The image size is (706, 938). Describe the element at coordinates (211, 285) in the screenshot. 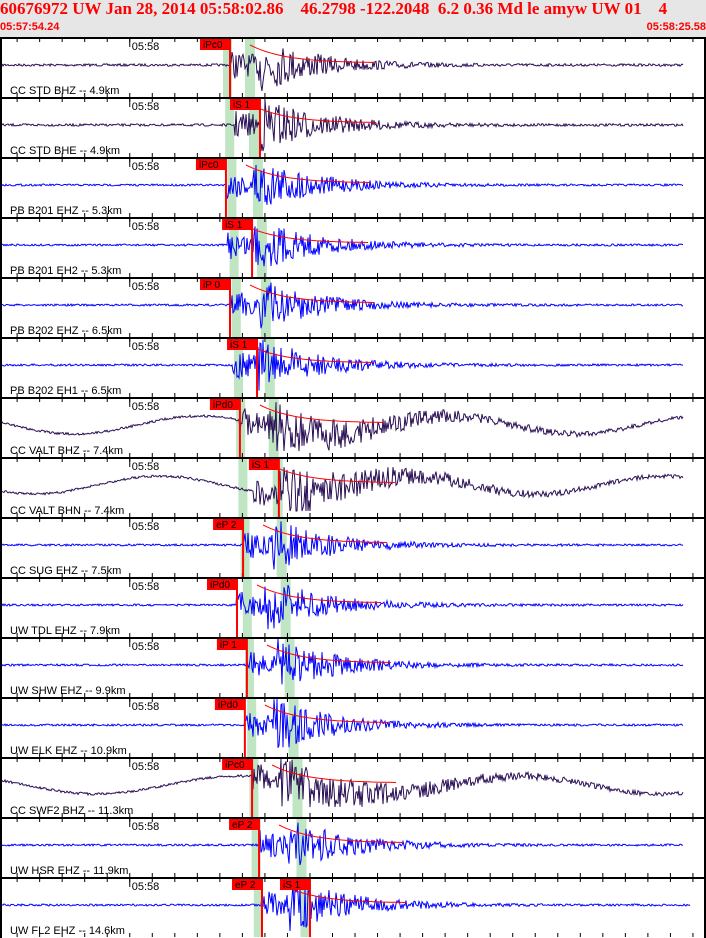

I see `pick-label: iP 0` at that location.